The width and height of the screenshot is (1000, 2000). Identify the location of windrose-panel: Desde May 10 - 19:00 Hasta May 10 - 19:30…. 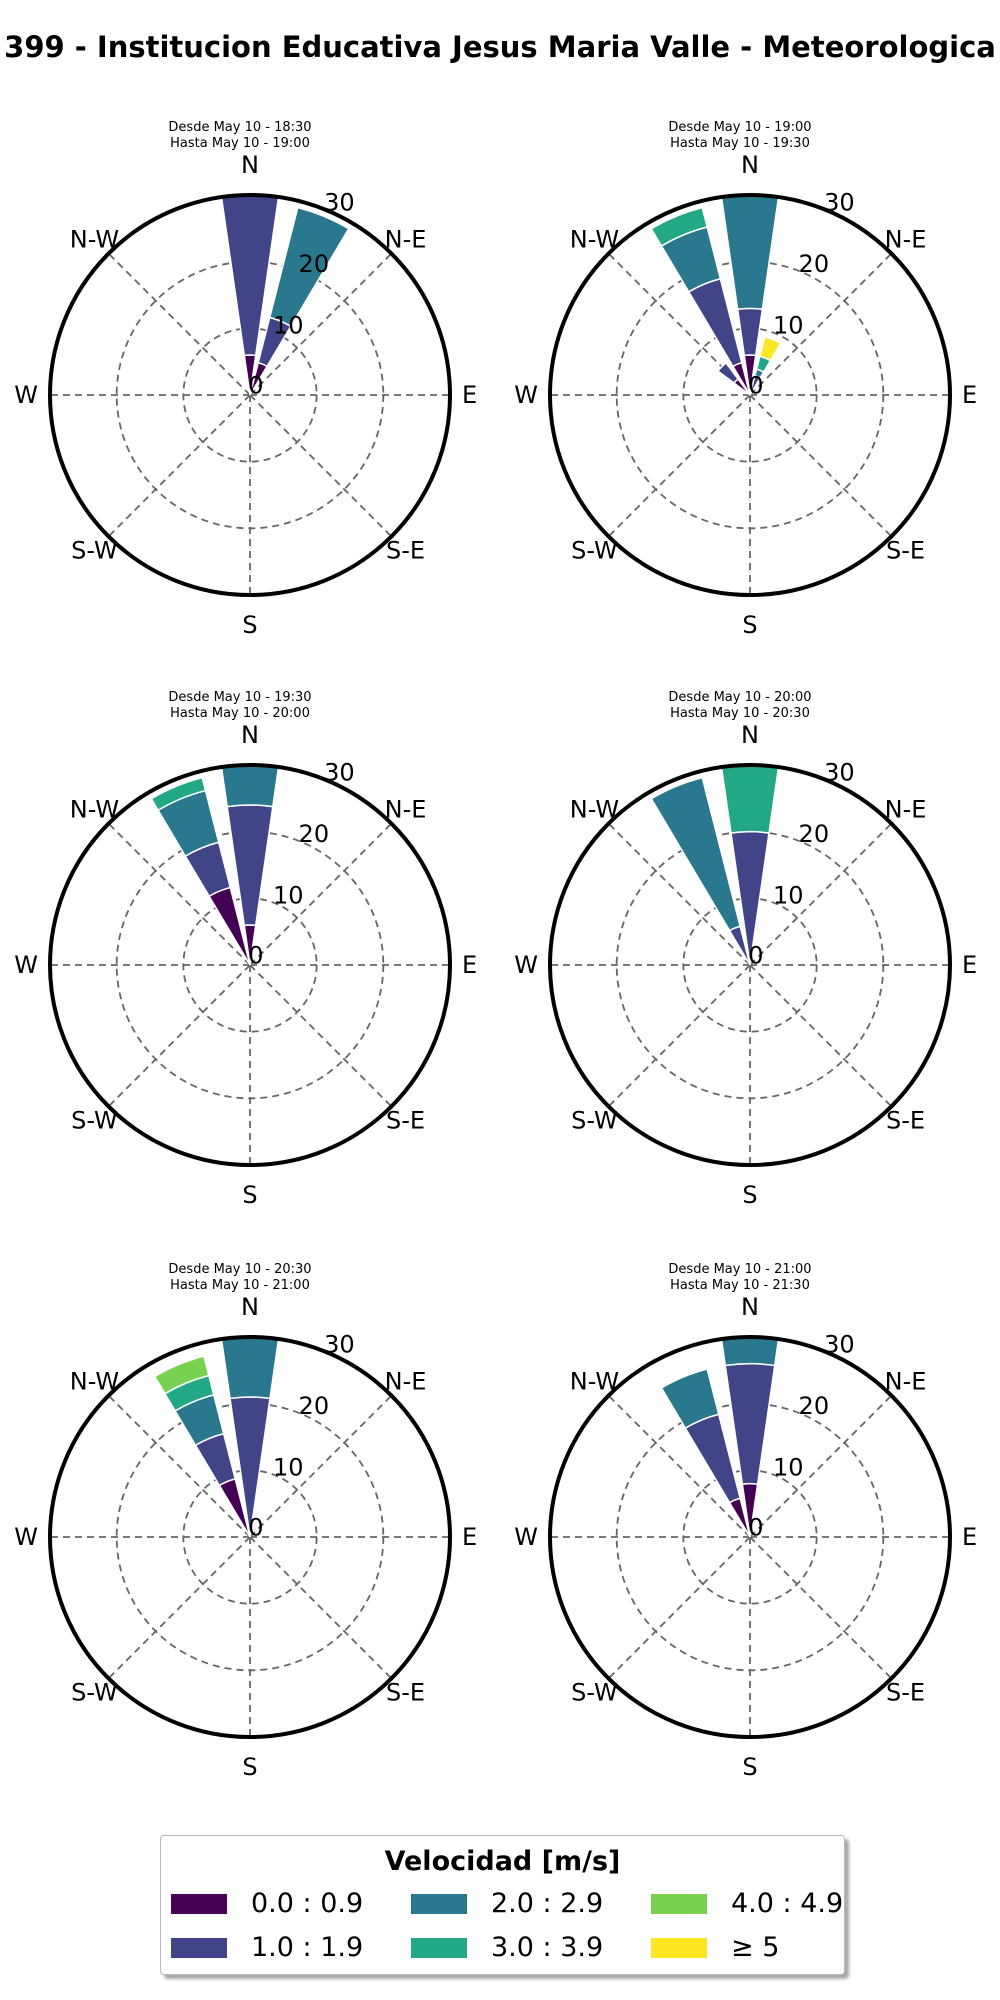
(740, 390).